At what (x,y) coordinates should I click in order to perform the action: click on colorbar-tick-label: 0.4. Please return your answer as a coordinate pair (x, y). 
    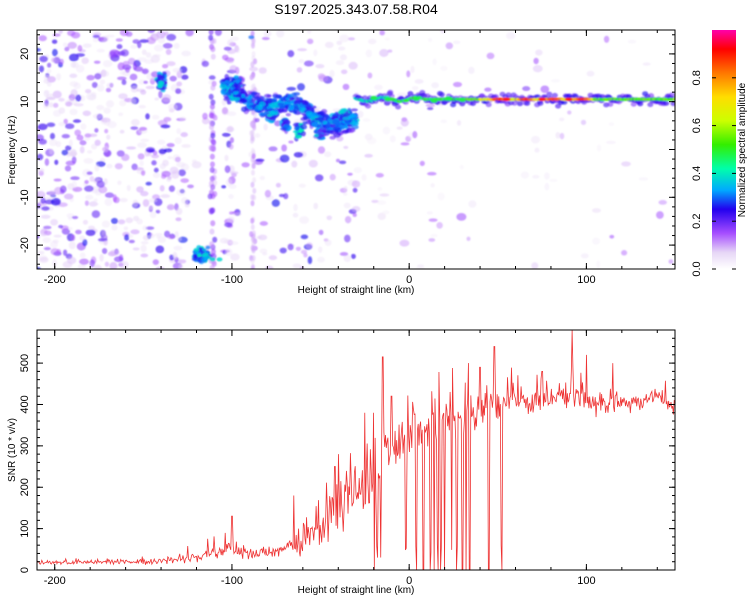
    Looking at the image, I should click on (697, 173).